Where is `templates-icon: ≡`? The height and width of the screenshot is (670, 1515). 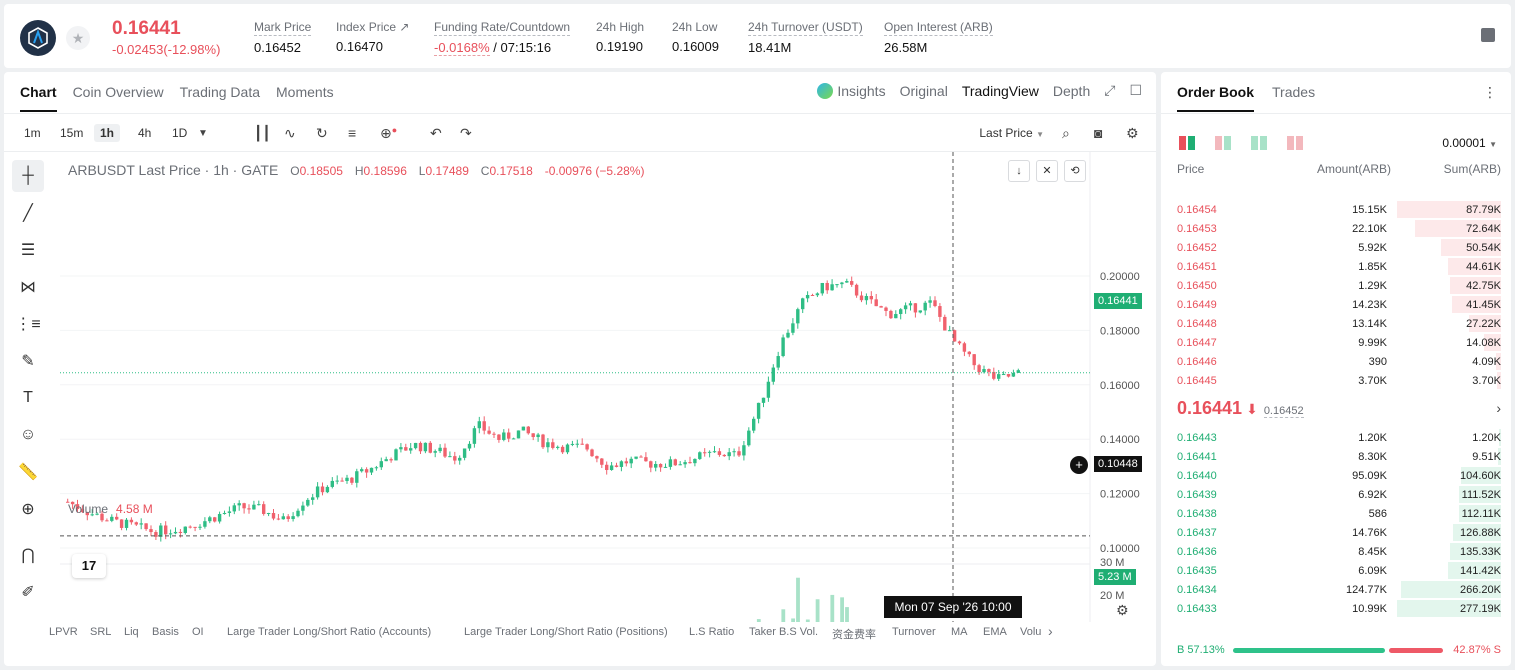 templates-icon: ≡ is located at coordinates (352, 133).